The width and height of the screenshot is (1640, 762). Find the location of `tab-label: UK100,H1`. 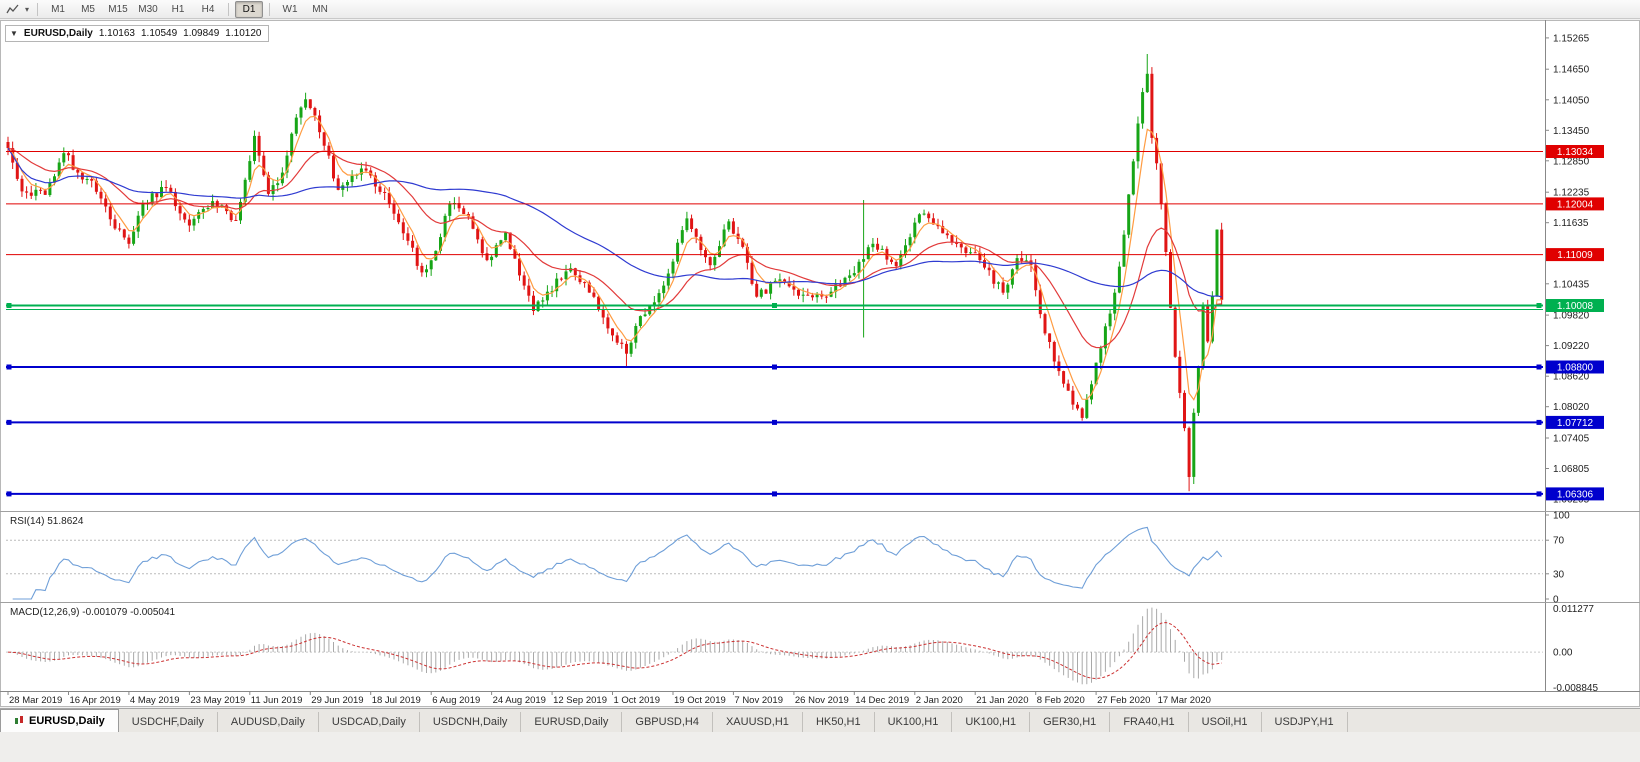

tab-label: UK100,H1 is located at coordinates (913, 722).